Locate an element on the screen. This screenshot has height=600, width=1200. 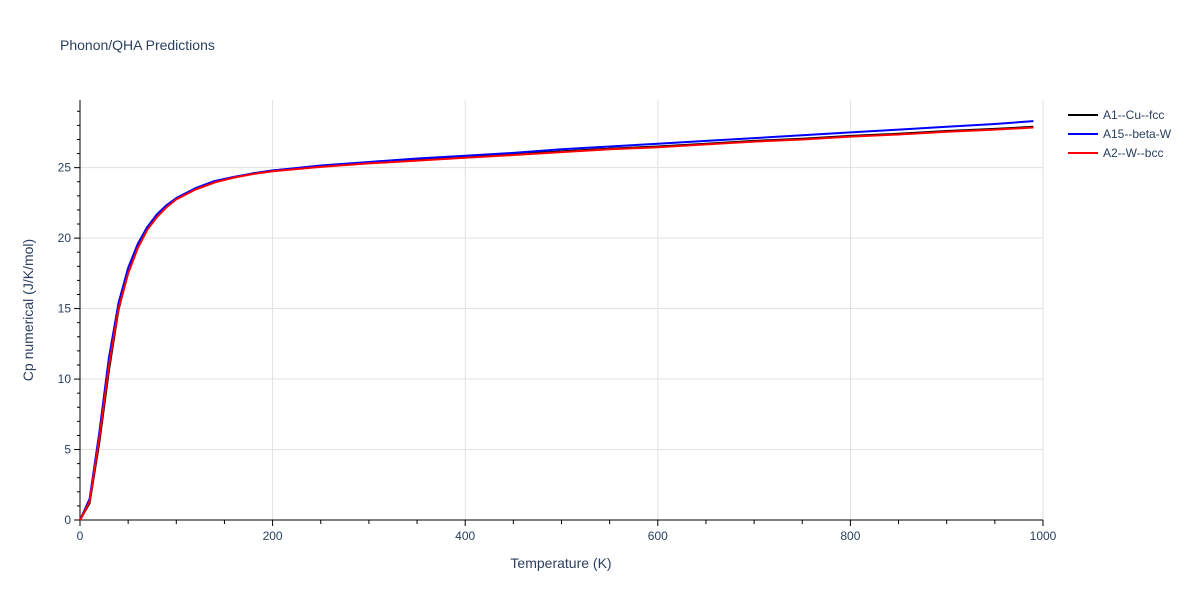
y-tick-label: 20 is located at coordinates (65, 238).